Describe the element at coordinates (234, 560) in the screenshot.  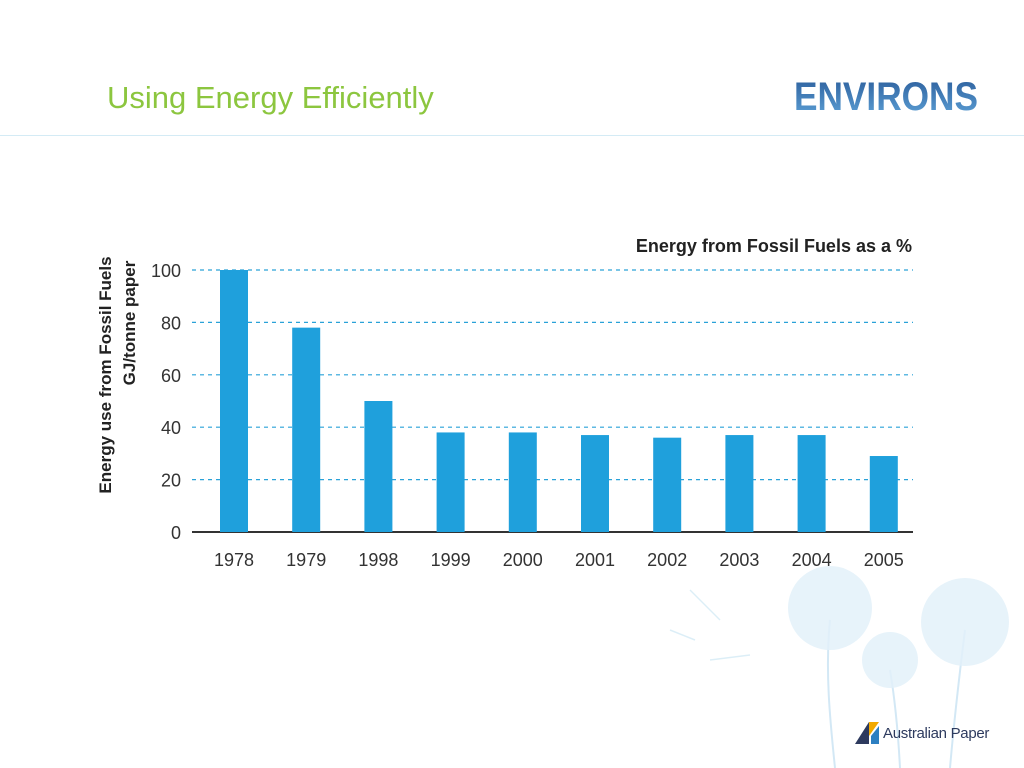
I see `x-tick-label: 1978` at that location.